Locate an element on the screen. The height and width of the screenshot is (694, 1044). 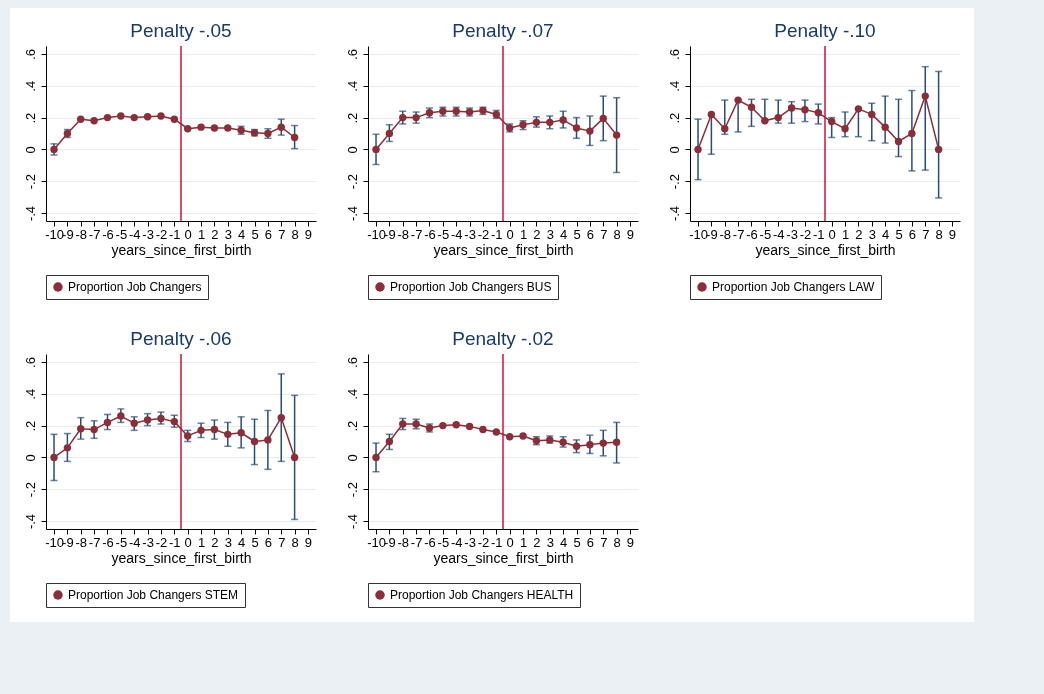
x-tick-label: -7 is located at coordinates (94, 542).